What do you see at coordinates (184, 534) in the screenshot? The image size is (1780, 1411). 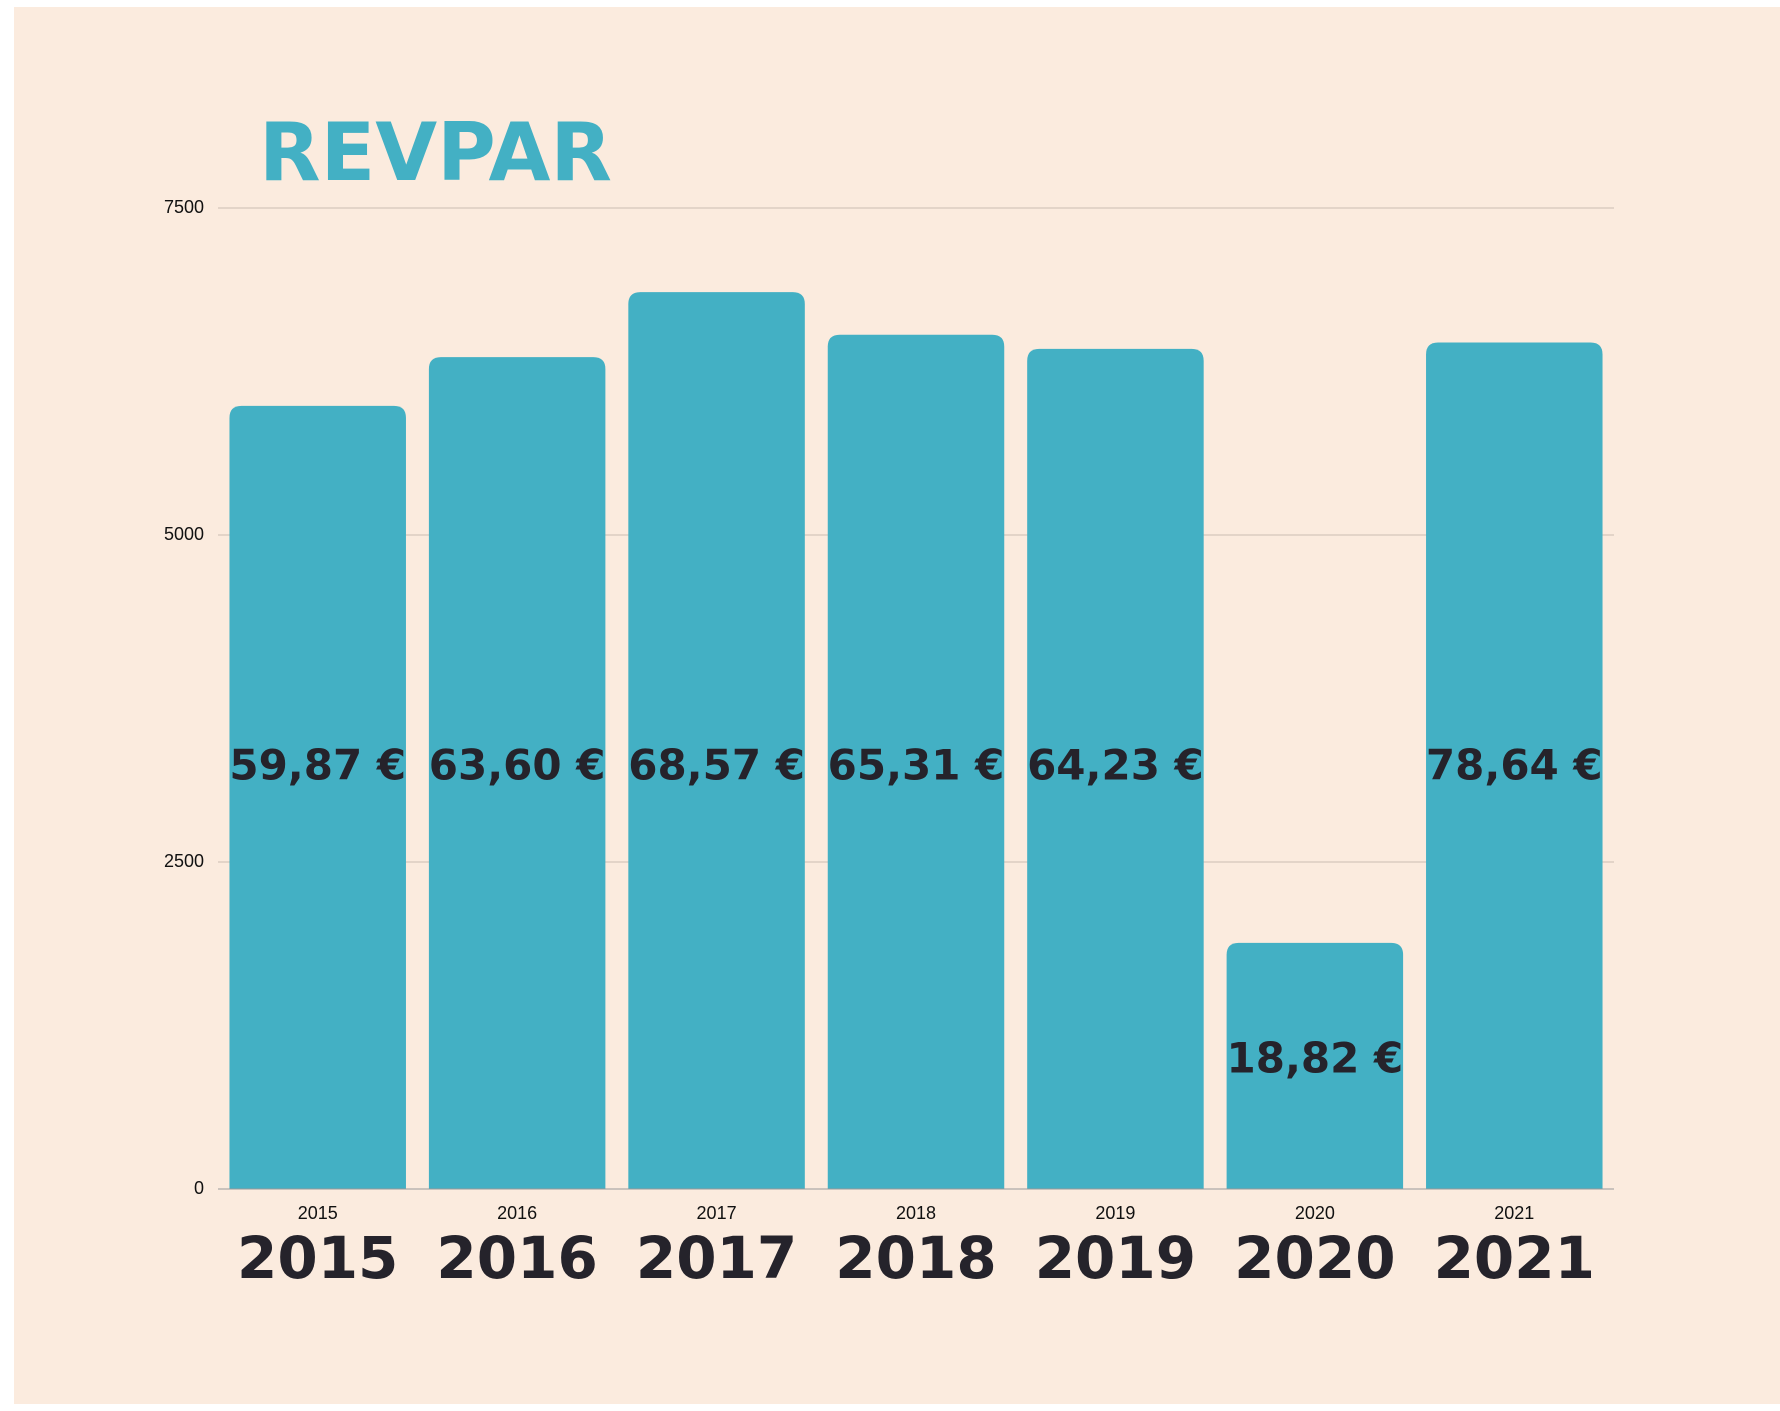 I see `y-tick-label: 5000` at bounding box center [184, 534].